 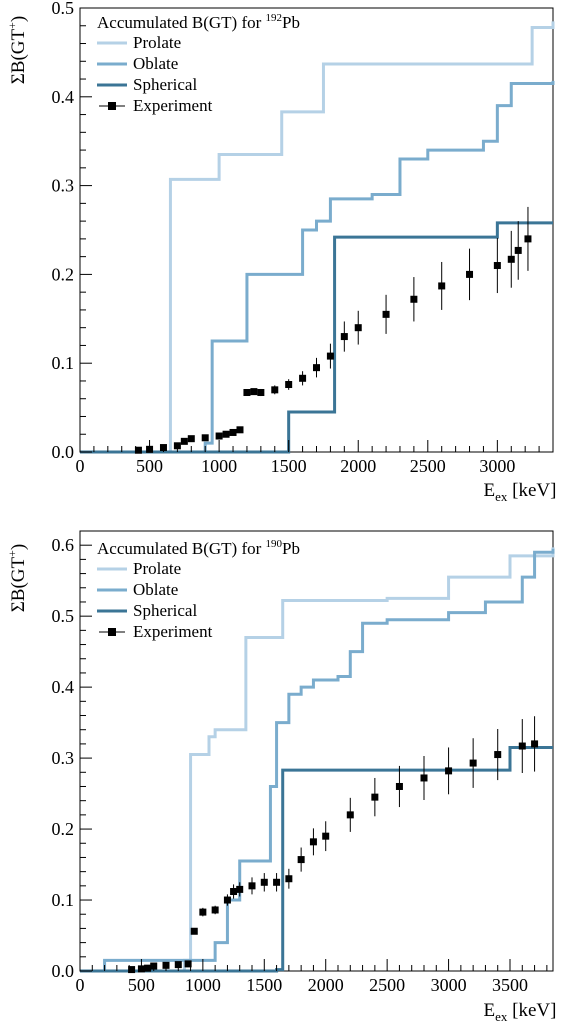 What do you see at coordinates (63, 545) in the screenshot?
I see `y-tick-label: 0.6` at bounding box center [63, 545].